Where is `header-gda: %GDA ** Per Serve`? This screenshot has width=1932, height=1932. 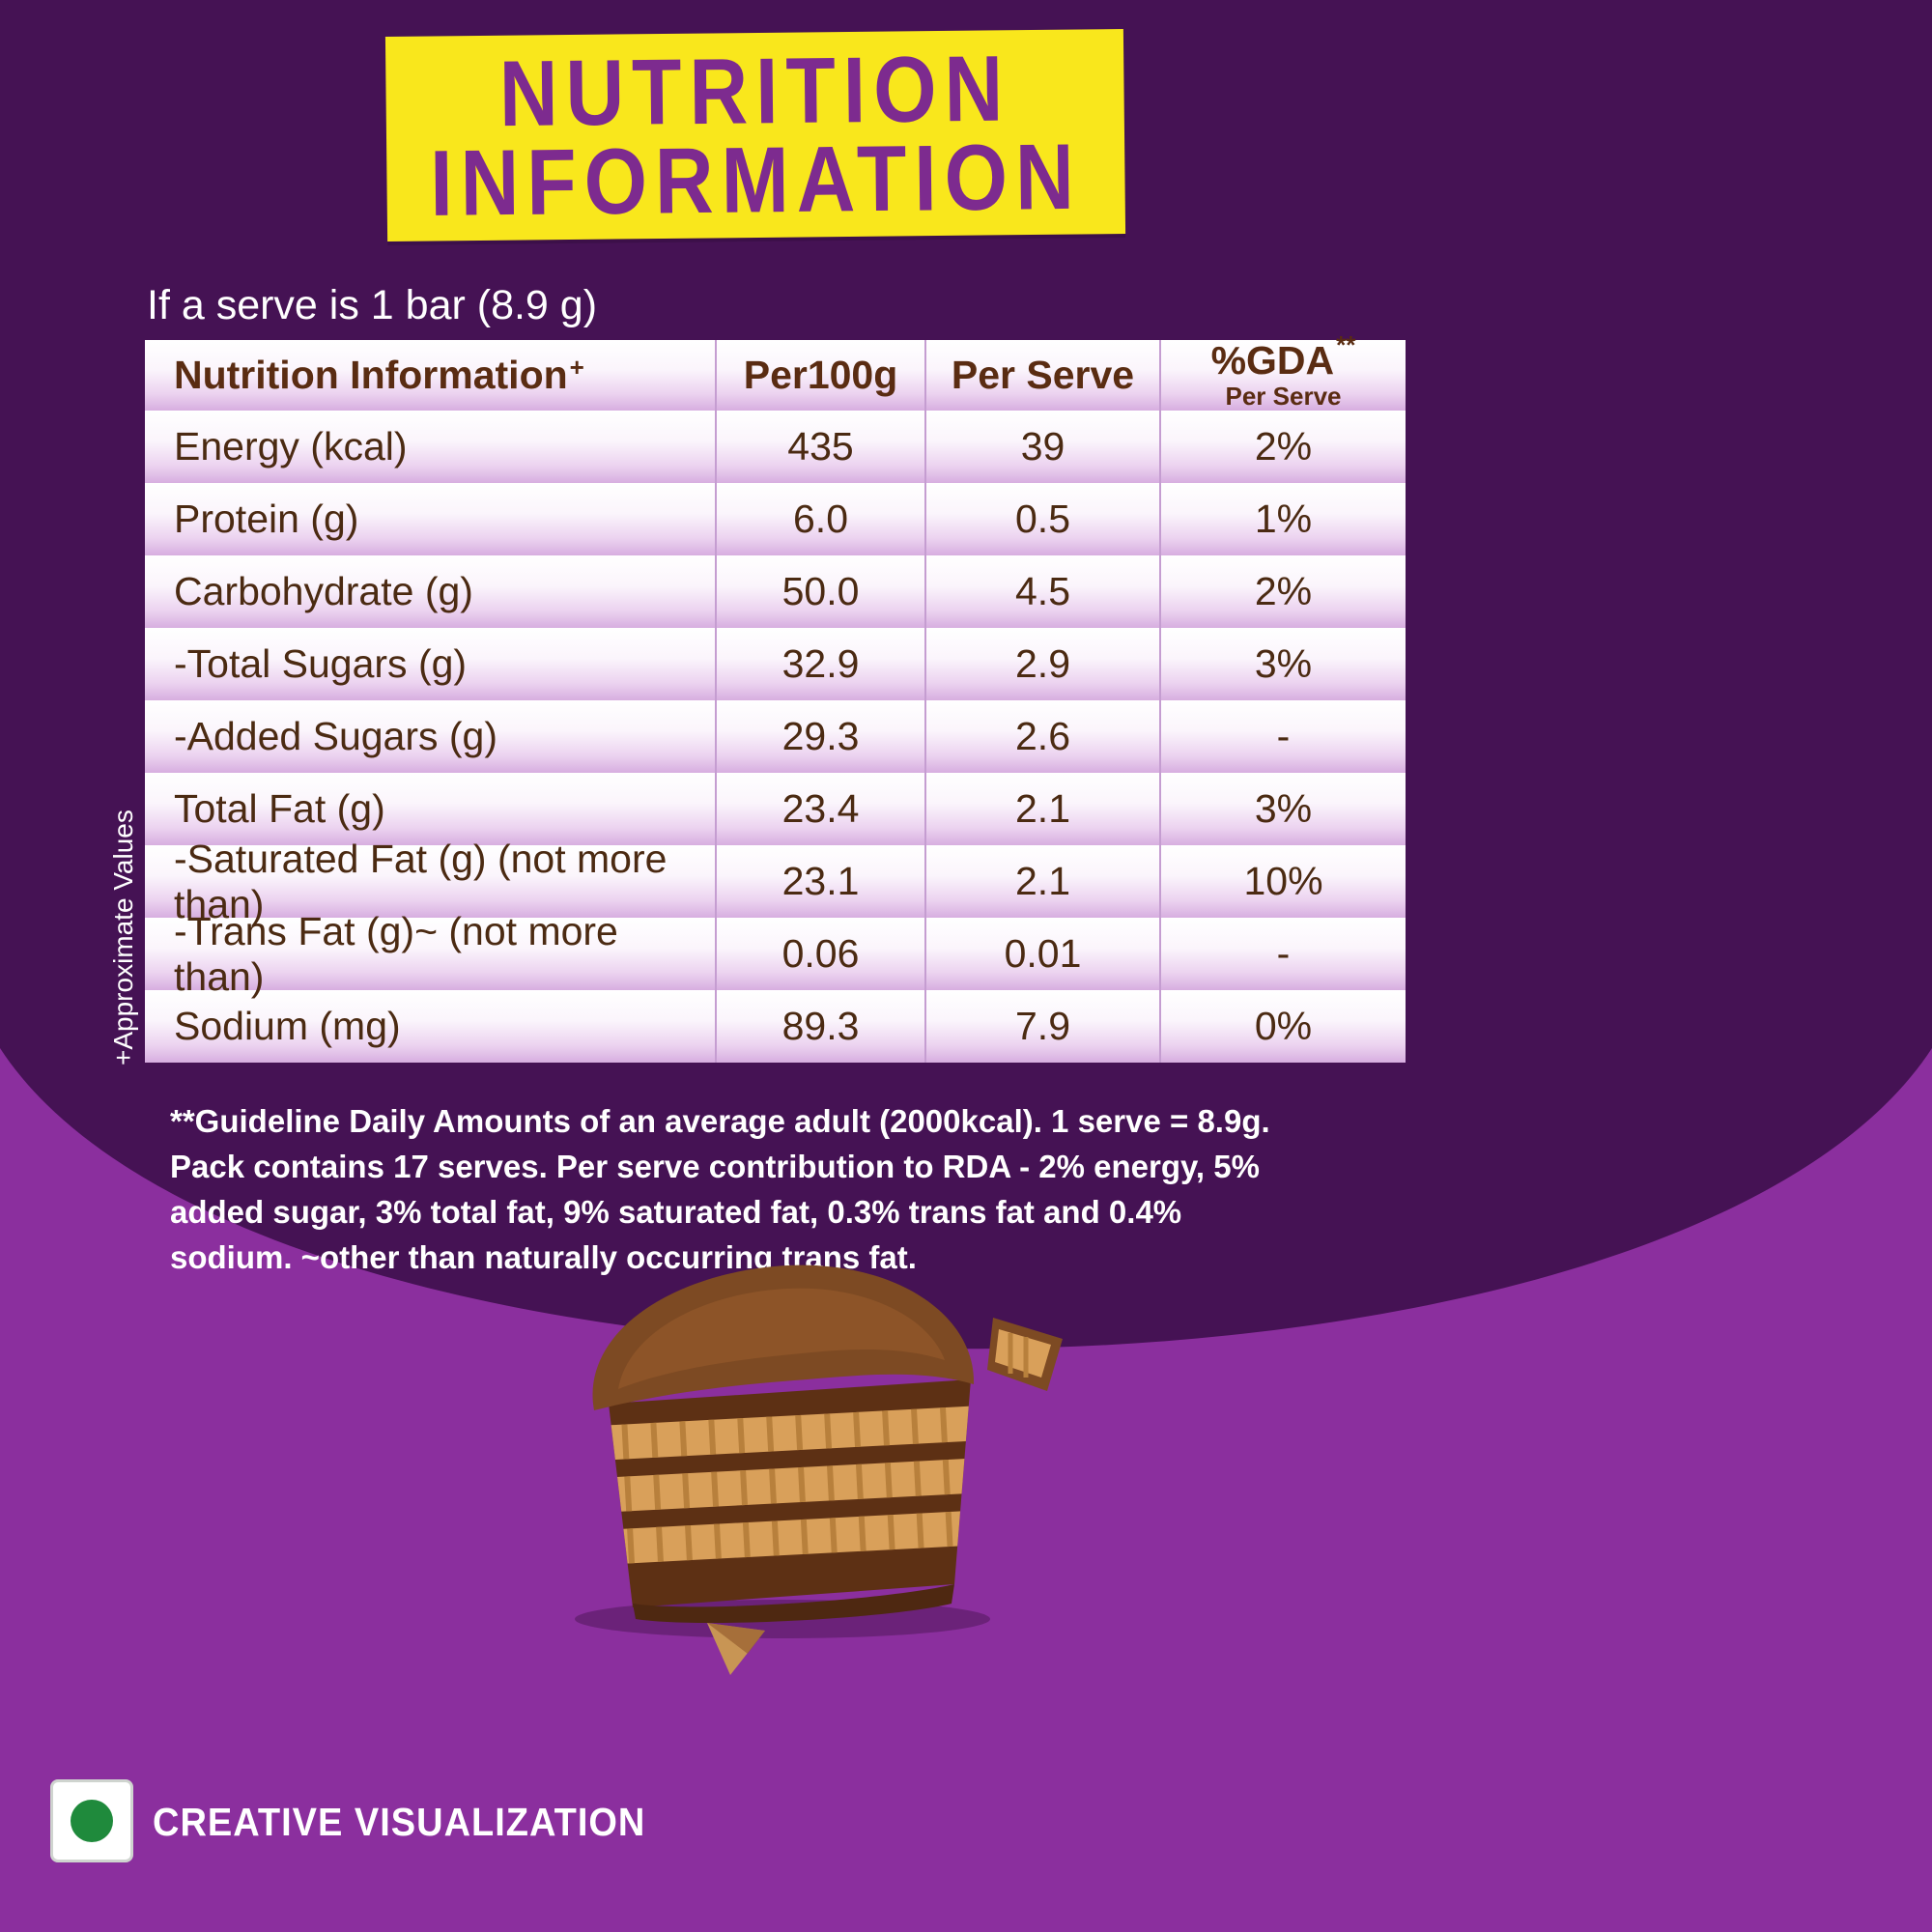
header-gda: %GDA ** Per Serve is located at coordinates (1282, 372).